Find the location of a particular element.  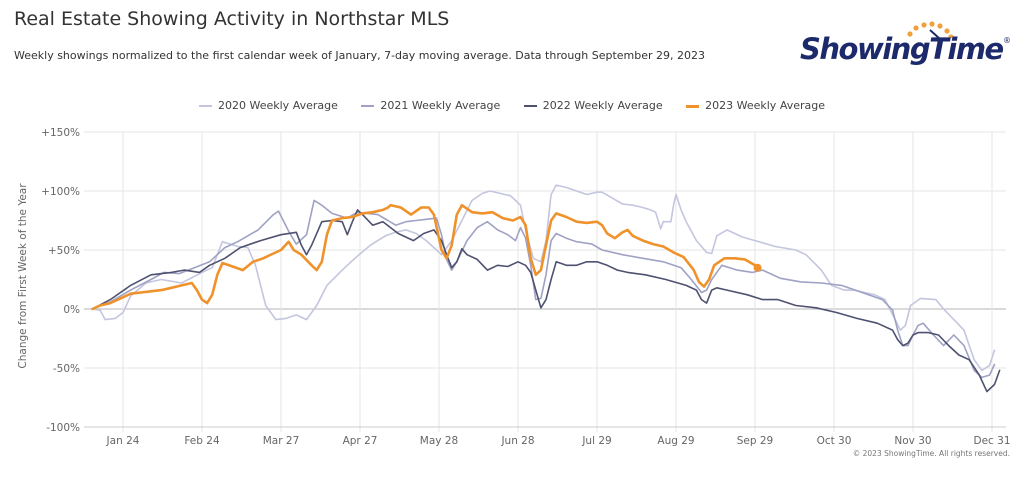

x-tick-label: Aug 29 is located at coordinates (675, 441).